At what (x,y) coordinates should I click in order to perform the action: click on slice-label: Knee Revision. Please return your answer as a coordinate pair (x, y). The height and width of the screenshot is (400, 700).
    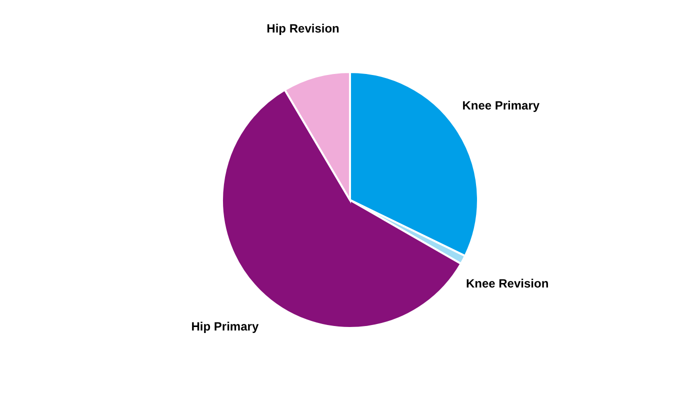
    Looking at the image, I should click on (507, 283).